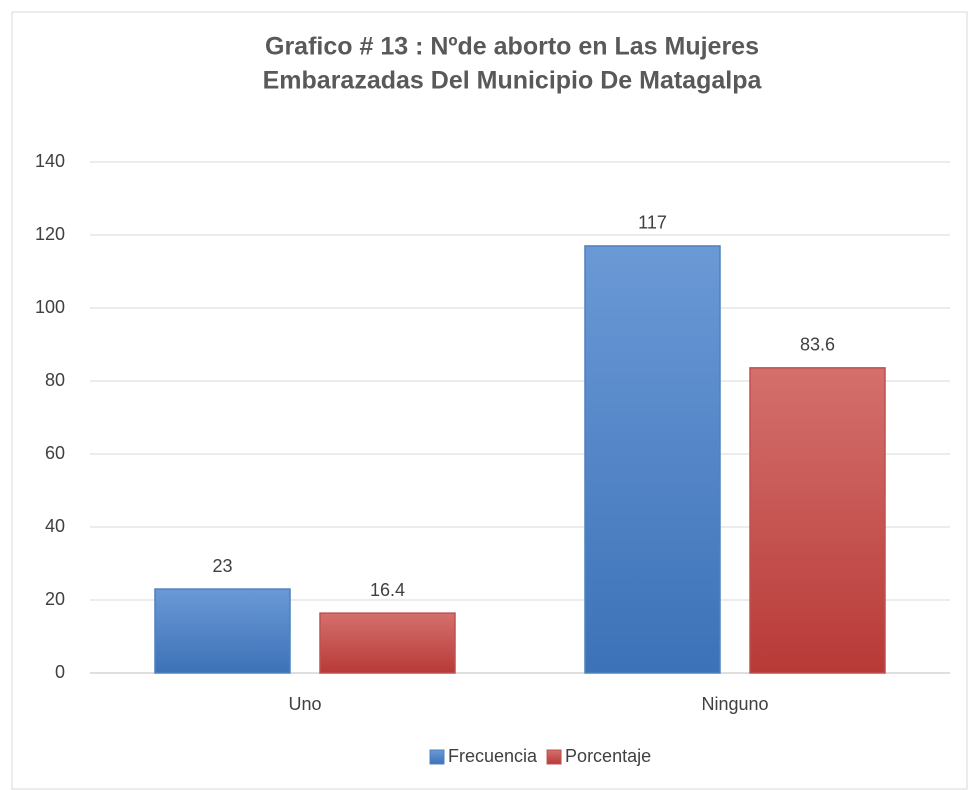 The height and width of the screenshot is (790, 968). What do you see at coordinates (304, 704) in the screenshot?
I see `x-tick-label: Uno` at bounding box center [304, 704].